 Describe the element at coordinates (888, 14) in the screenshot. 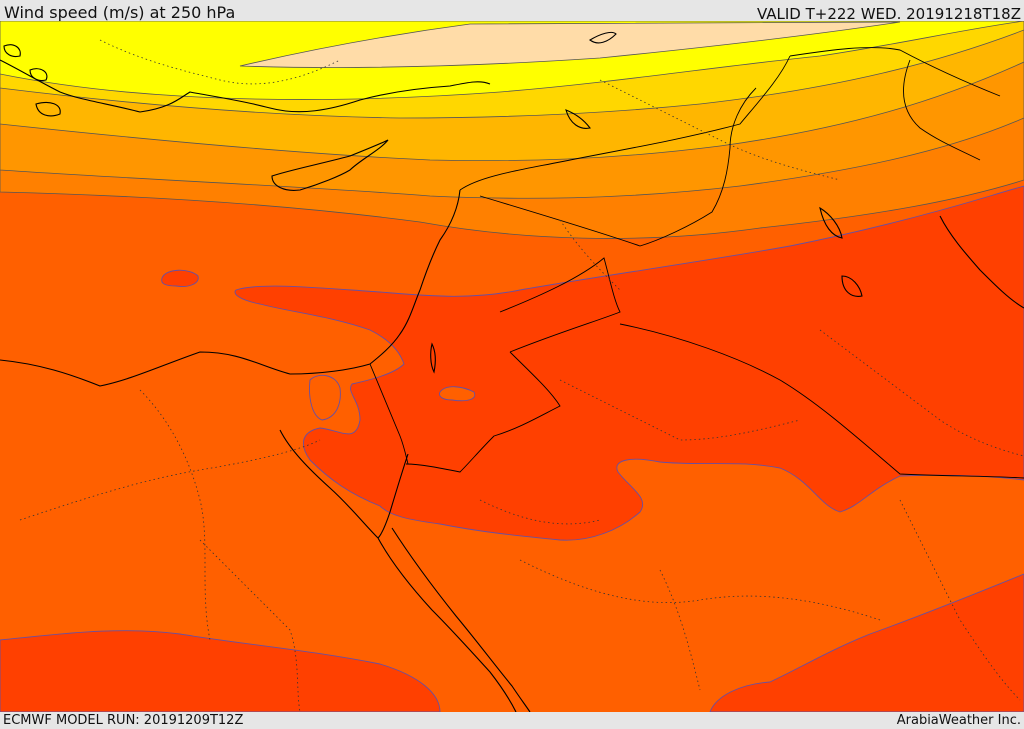

I see `valid-time-label: VALID T+222 WED. 20191218T18Z` at that location.